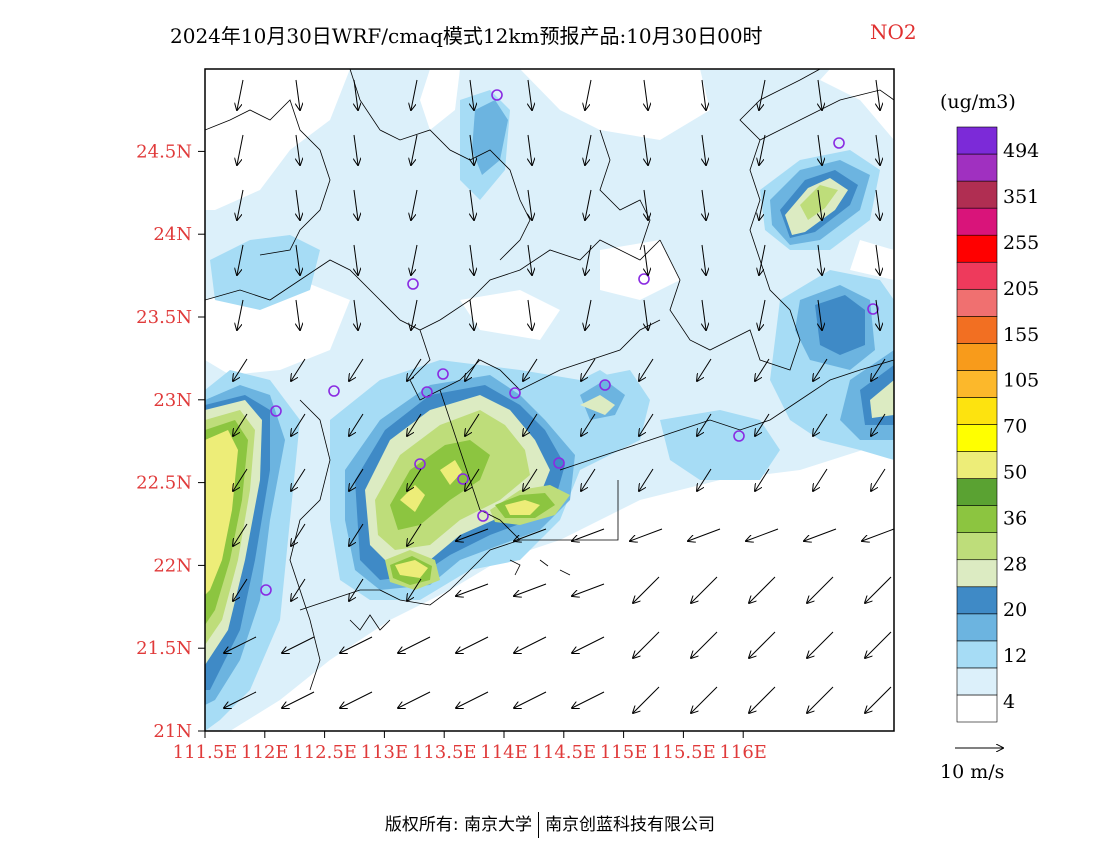 This screenshot has width=1100, height=850. What do you see at coordinates (630, 825) in the screenshot?
I see `company-text: 南京创蓝科技有限公司` at bounding box center [630, 825].